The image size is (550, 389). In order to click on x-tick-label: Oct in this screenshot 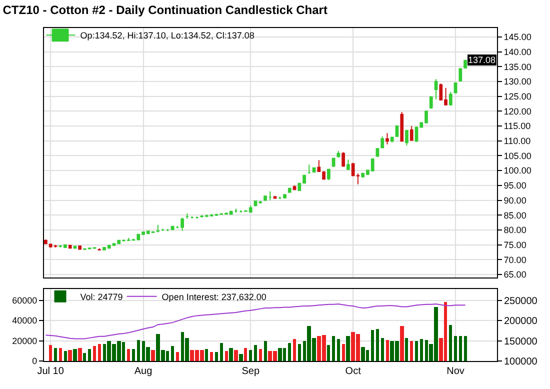, I will do `click(353, 371)`.